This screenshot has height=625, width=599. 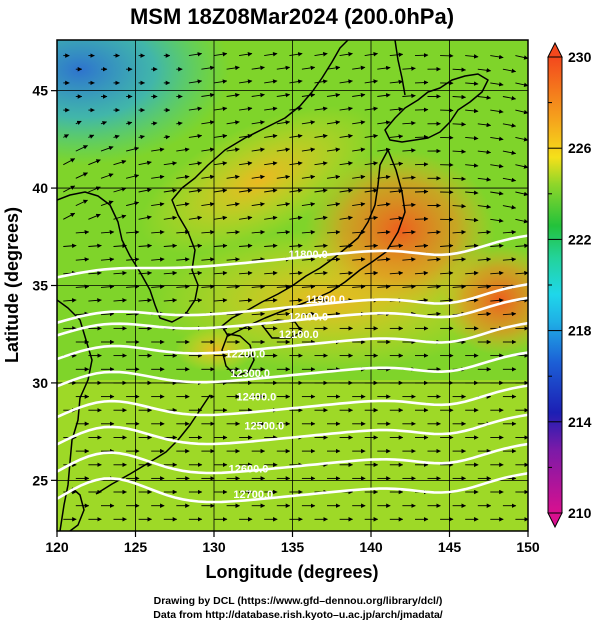 I want to click on contour-label: 12200.0, so click(x=246, y=355).